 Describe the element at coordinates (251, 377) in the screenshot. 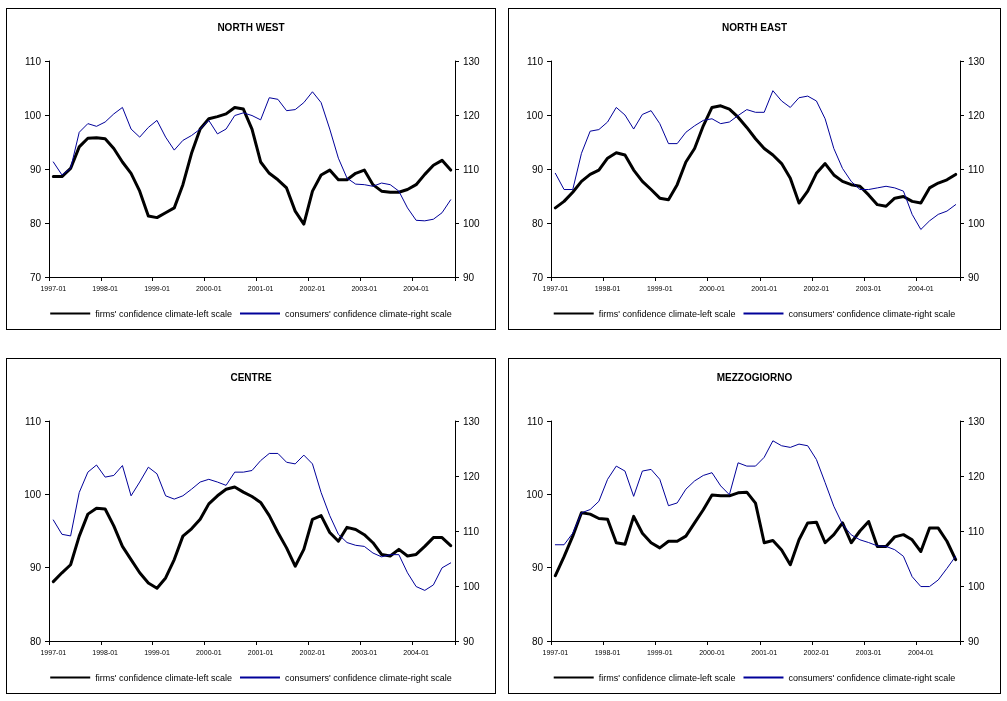

I see `chart-title: CENTRE` at that location.